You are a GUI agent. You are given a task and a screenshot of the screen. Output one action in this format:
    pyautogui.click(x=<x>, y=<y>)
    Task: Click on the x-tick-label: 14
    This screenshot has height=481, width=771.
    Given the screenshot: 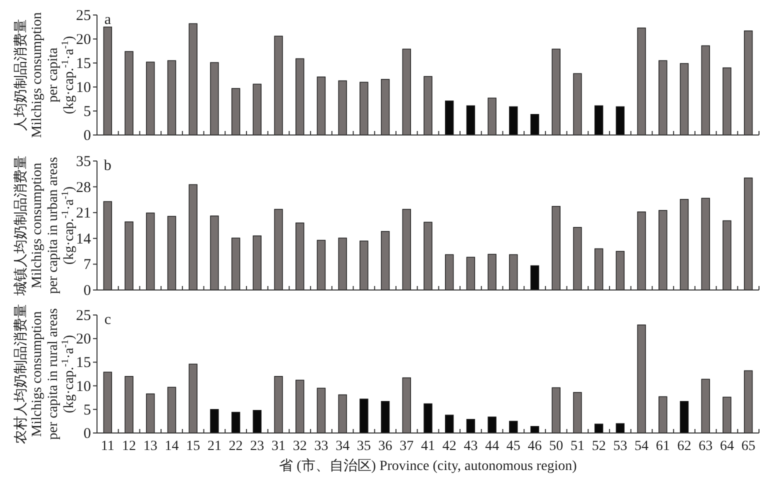 What is the action you would take?
    pyautogui.click(x=171, y=446)
    